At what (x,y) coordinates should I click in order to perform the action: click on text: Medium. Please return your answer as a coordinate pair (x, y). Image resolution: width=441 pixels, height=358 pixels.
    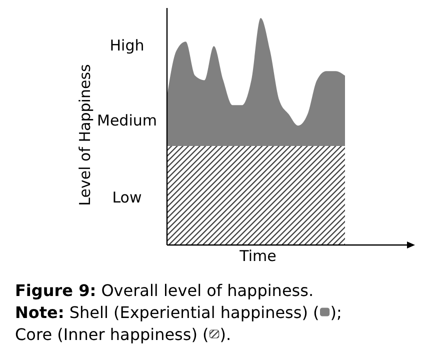
    Looking at the image, I should click on (127, 120).